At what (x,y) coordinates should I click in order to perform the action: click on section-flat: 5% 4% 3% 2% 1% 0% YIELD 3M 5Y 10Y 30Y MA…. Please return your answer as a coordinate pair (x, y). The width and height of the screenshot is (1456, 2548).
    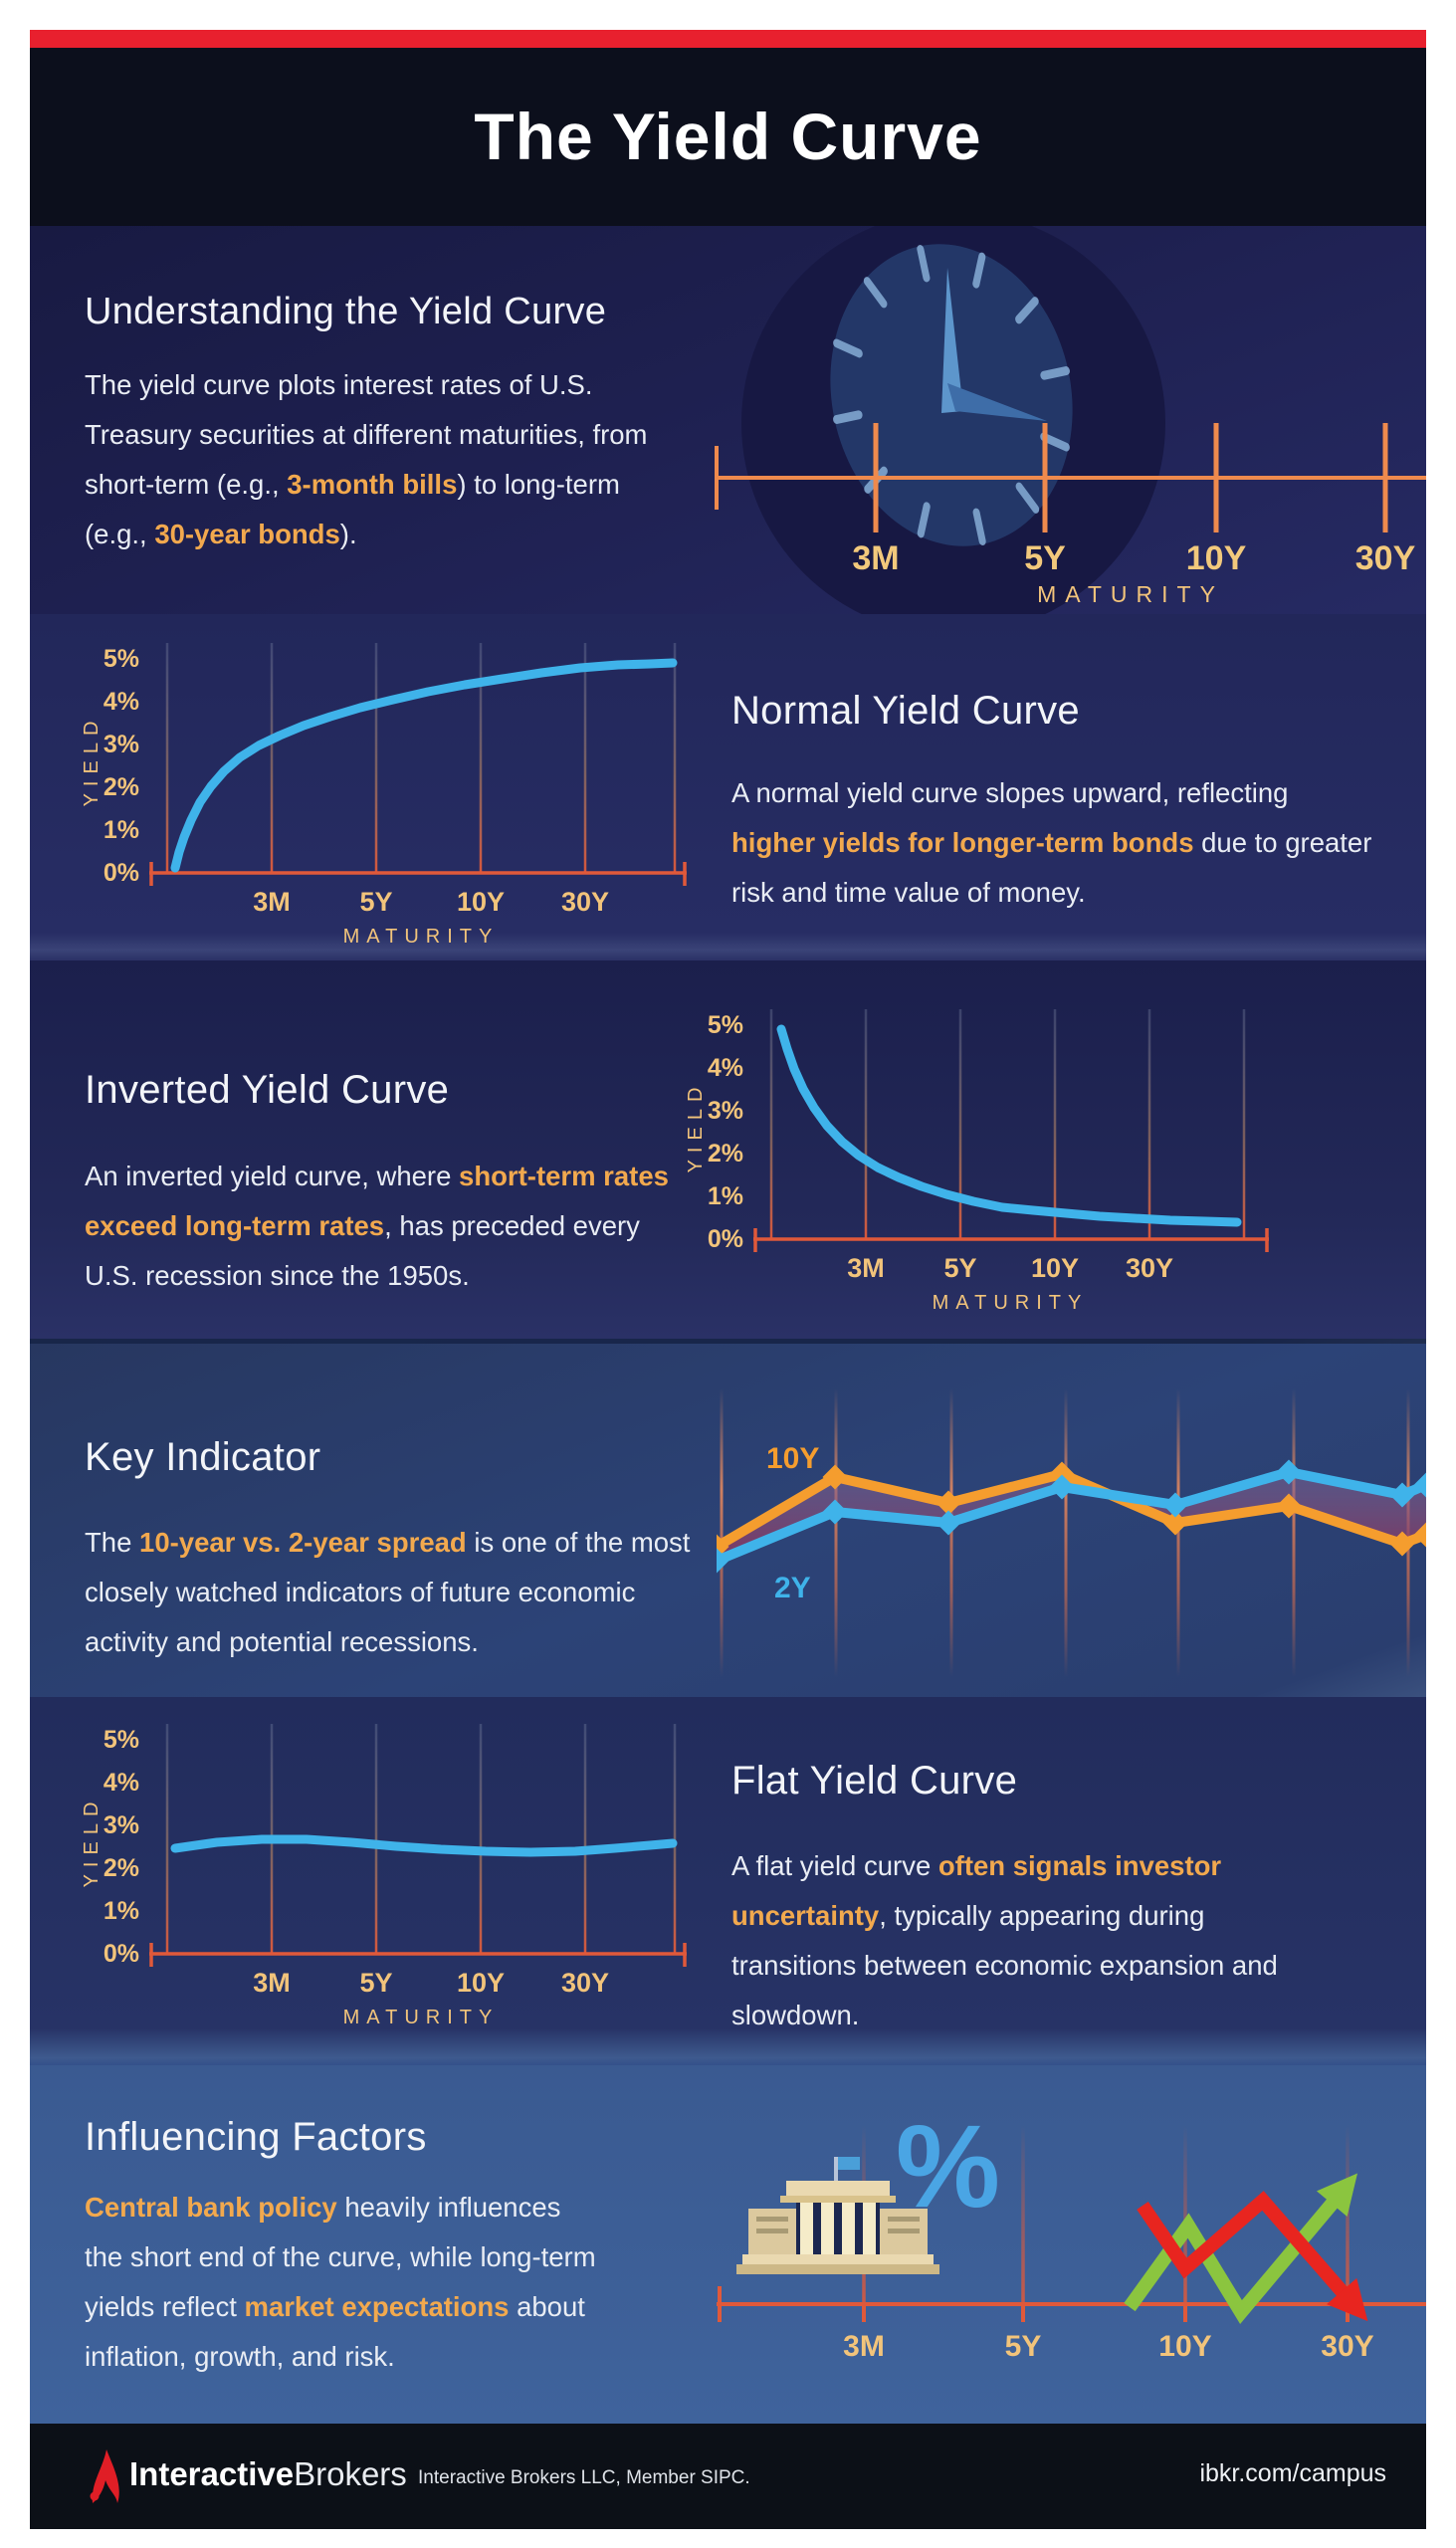
    Looking at the image, I should click on (728, 1881).